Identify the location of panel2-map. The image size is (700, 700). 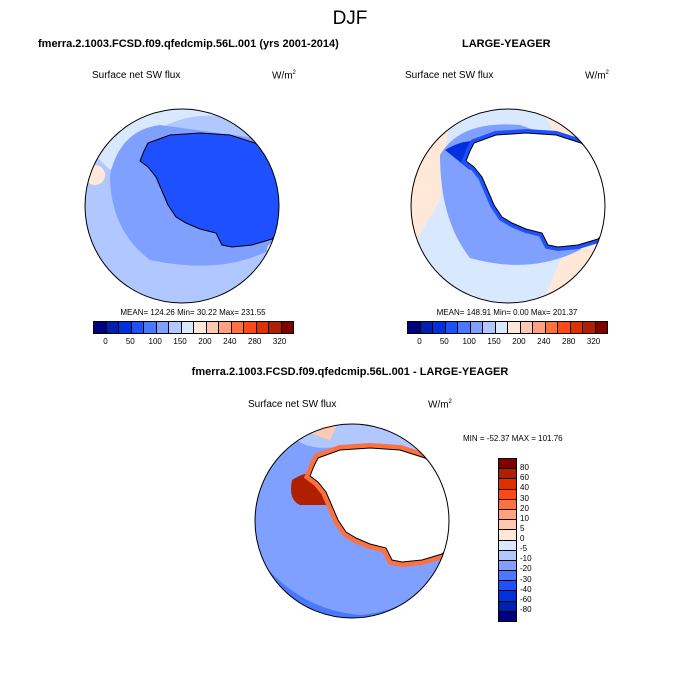
(508, 206).